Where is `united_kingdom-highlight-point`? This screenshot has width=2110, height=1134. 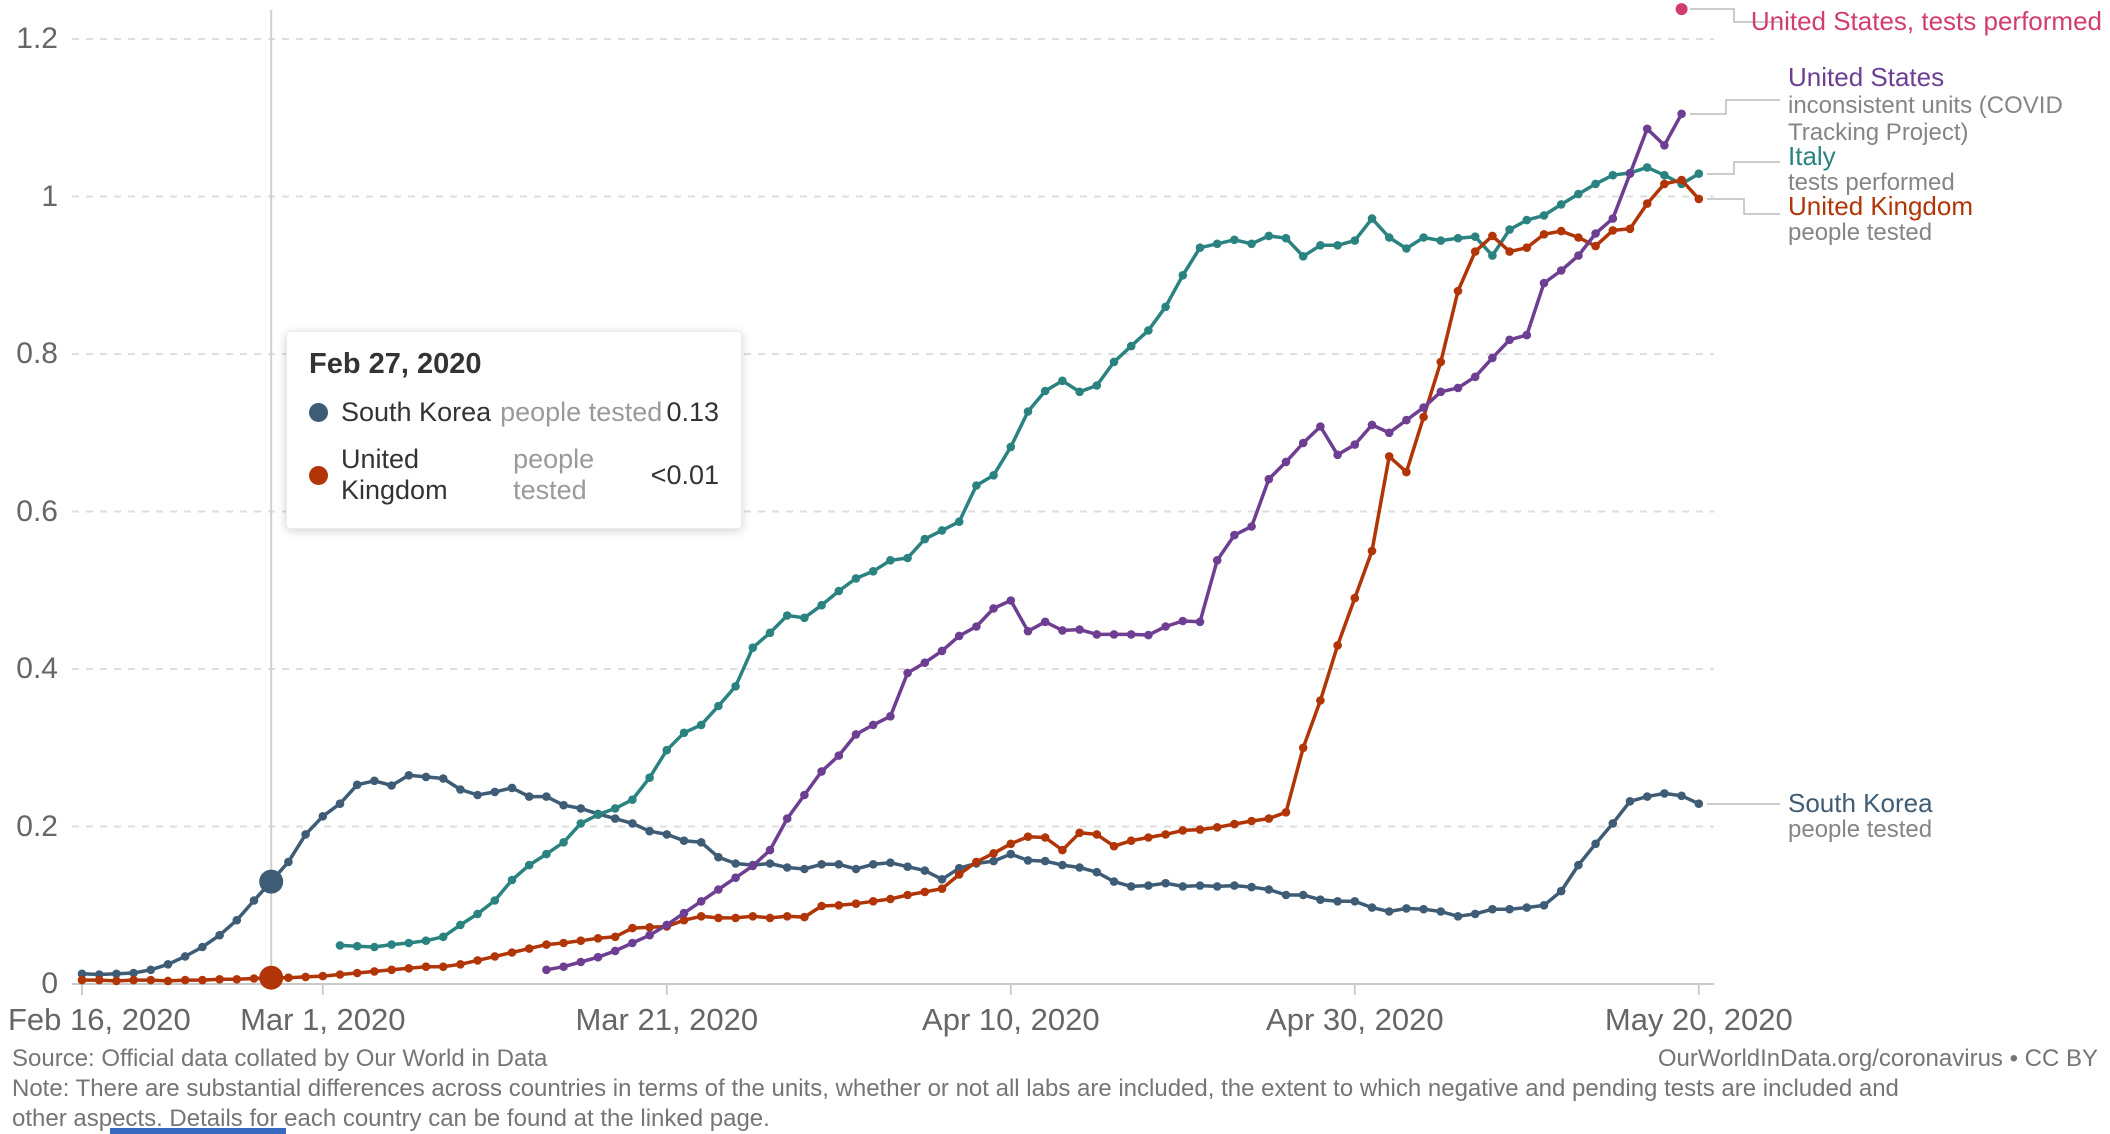 united_kingdom-highlight-point is located at coordinates (271, 977).